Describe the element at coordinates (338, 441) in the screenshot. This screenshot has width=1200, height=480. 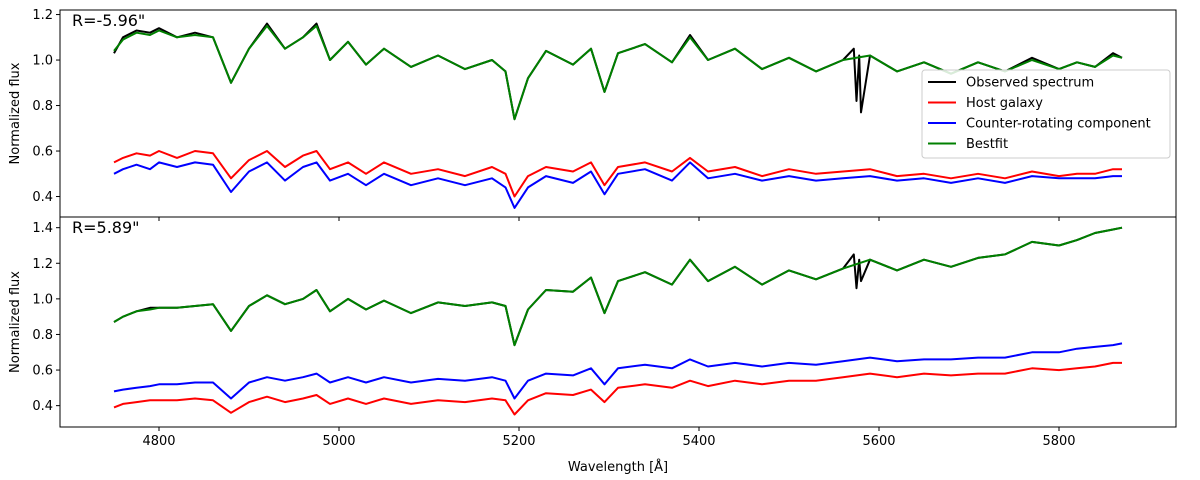
I see `x-tick-label: 5000` at that location.